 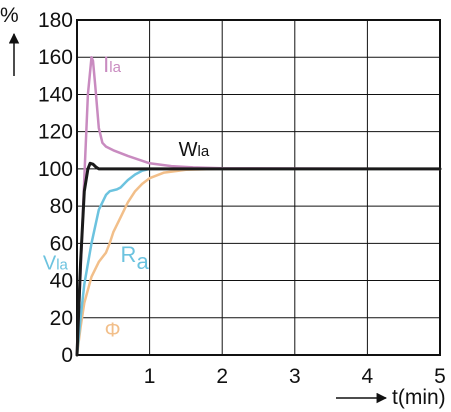 I want to click on y-tick-label: 40, so click(x=61, y=281).